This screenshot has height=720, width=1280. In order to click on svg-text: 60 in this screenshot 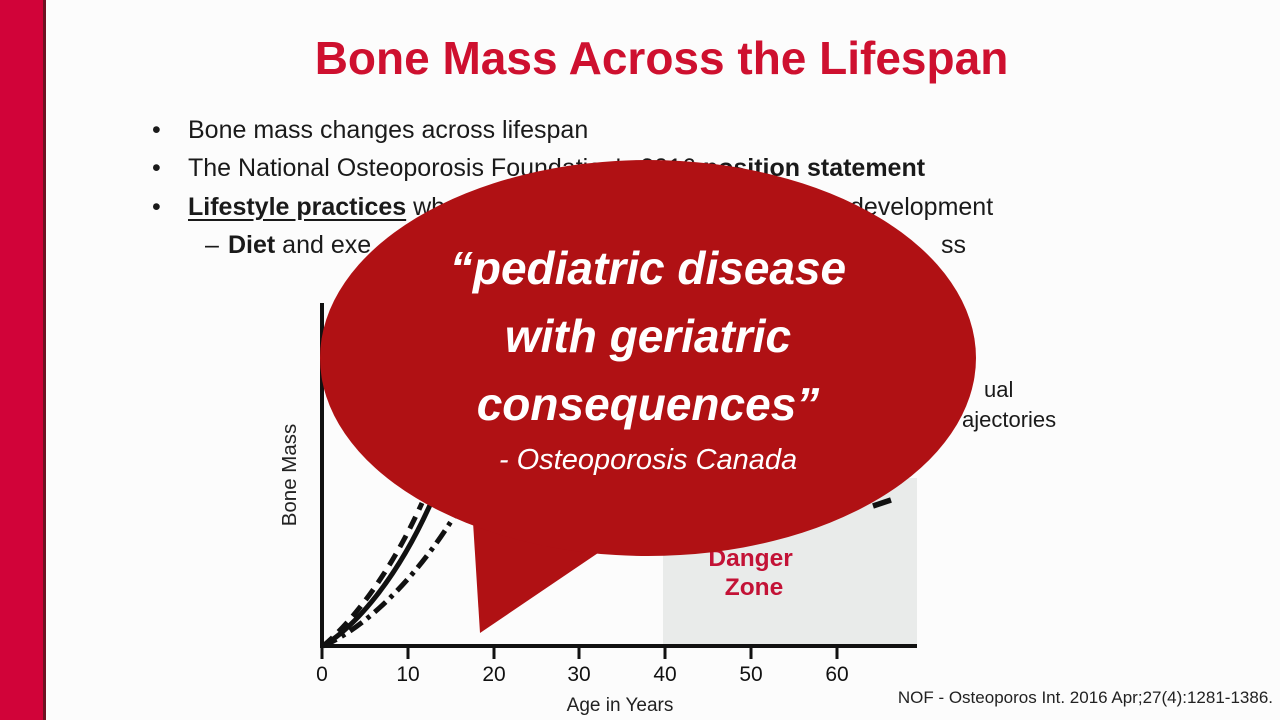, I will do `click(836, 674)`.